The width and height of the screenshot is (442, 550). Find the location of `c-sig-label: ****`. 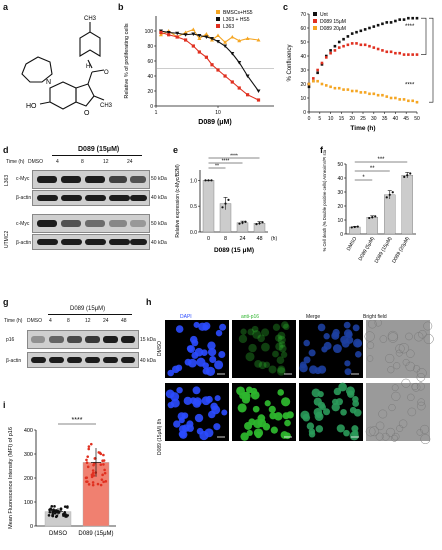

c-sig-label: **** is located at coordinates (410, 27).